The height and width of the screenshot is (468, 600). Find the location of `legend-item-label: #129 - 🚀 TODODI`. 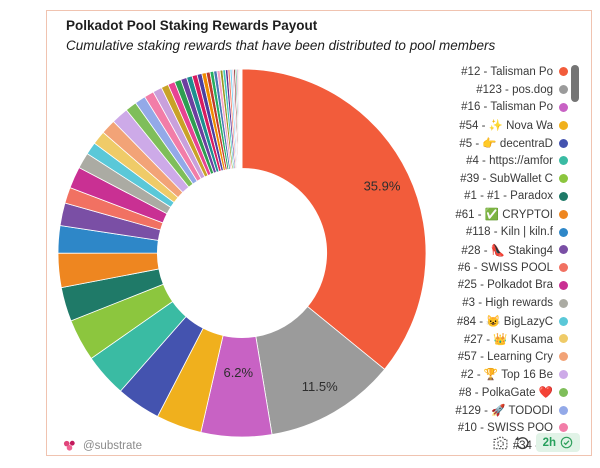

legend-item-label: #129 - 🚀 TODODI is located at coordinates (504, 411).